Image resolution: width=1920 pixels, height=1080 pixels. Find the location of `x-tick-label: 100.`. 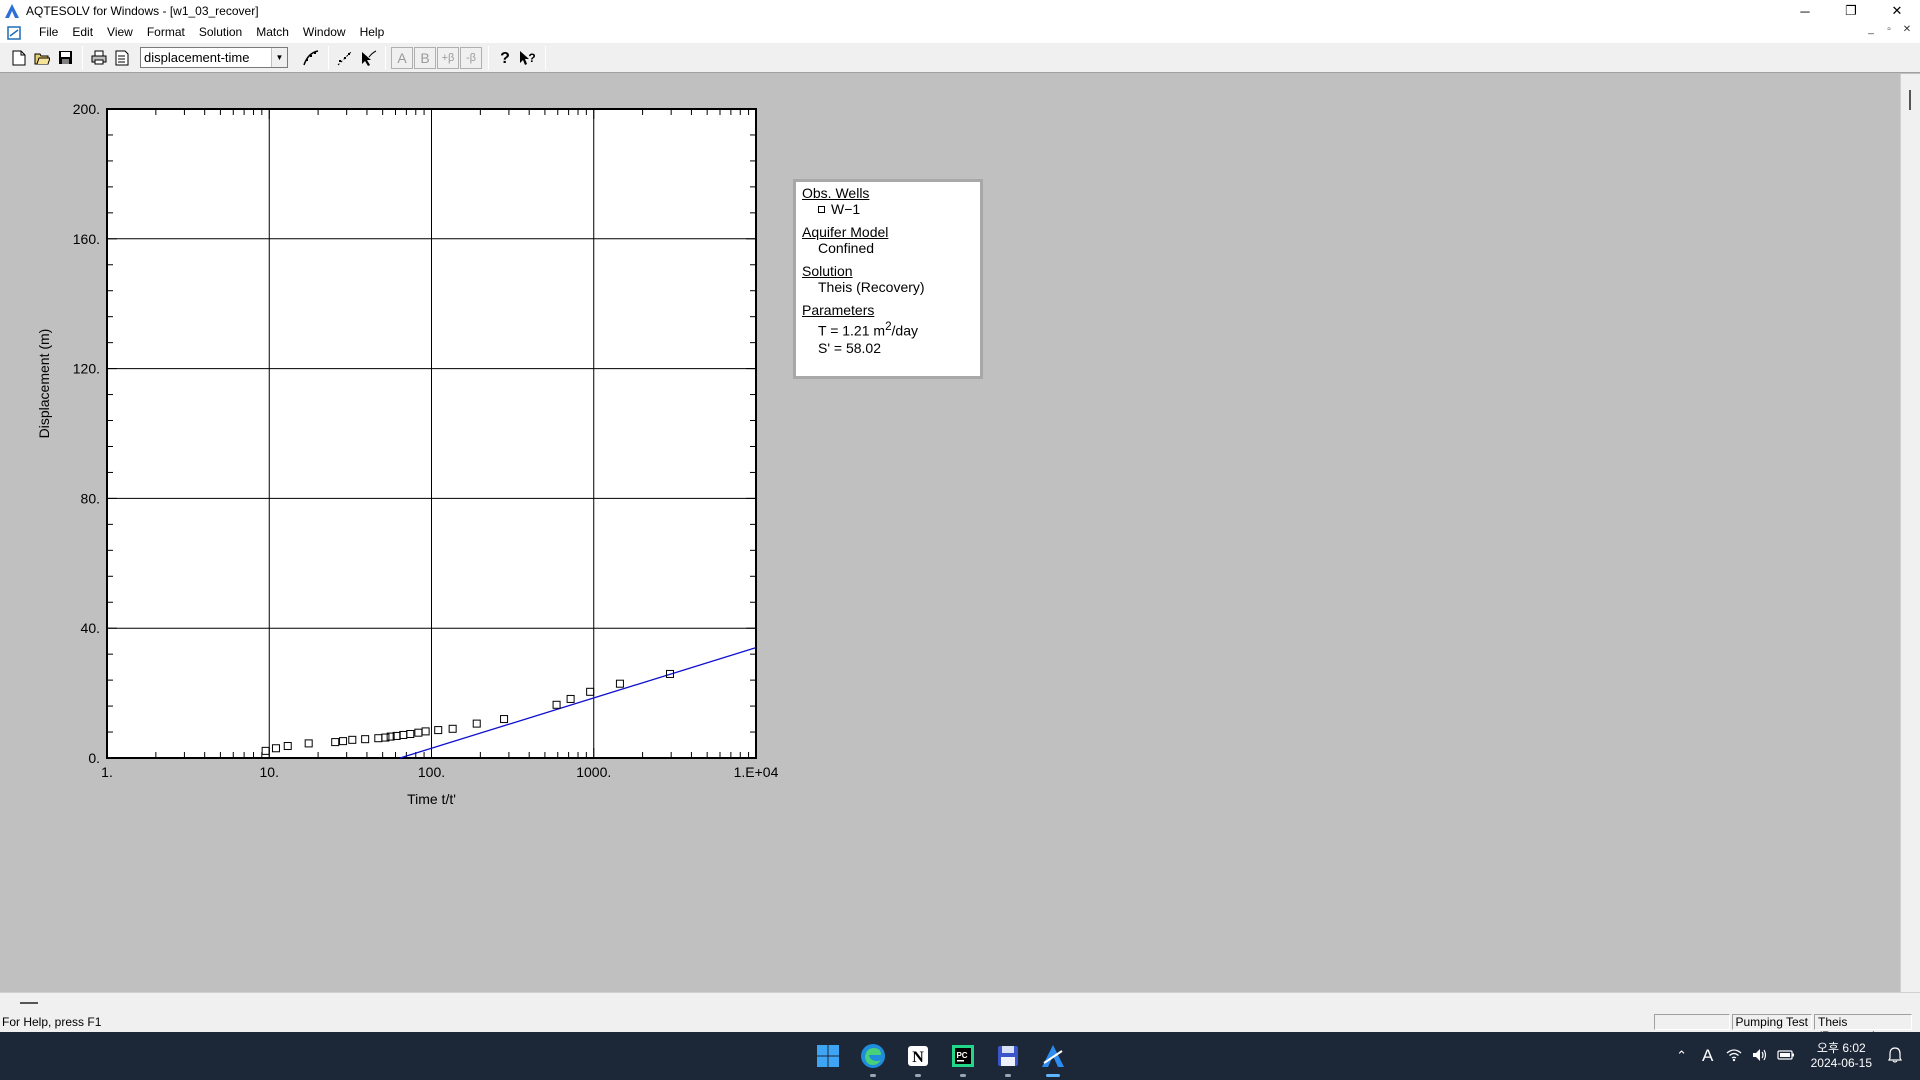

x-tick-label: 100. is located at coordinates (431, 772).